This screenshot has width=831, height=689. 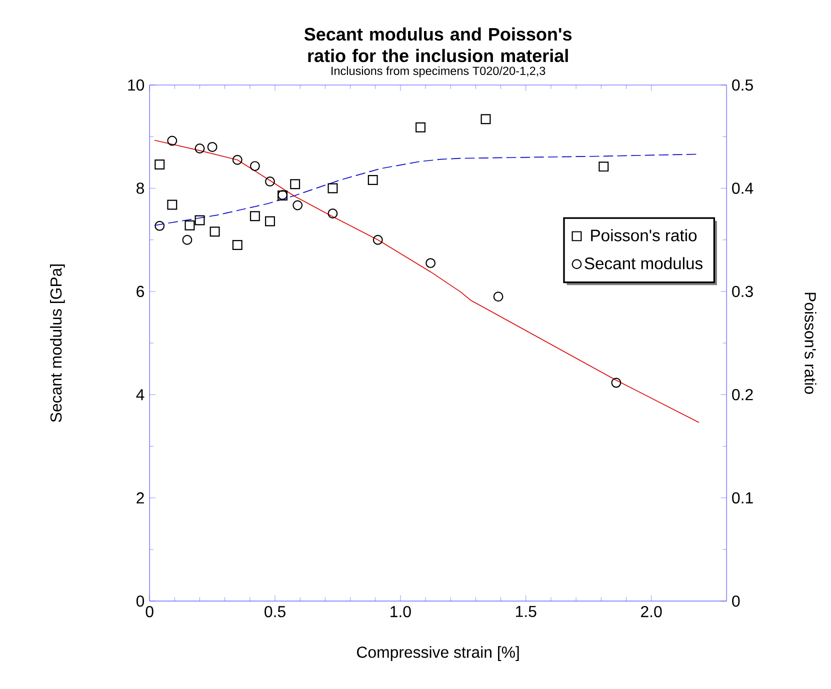 I want to click on y2-tick-label: 0.3, so click(x=742, y=292).